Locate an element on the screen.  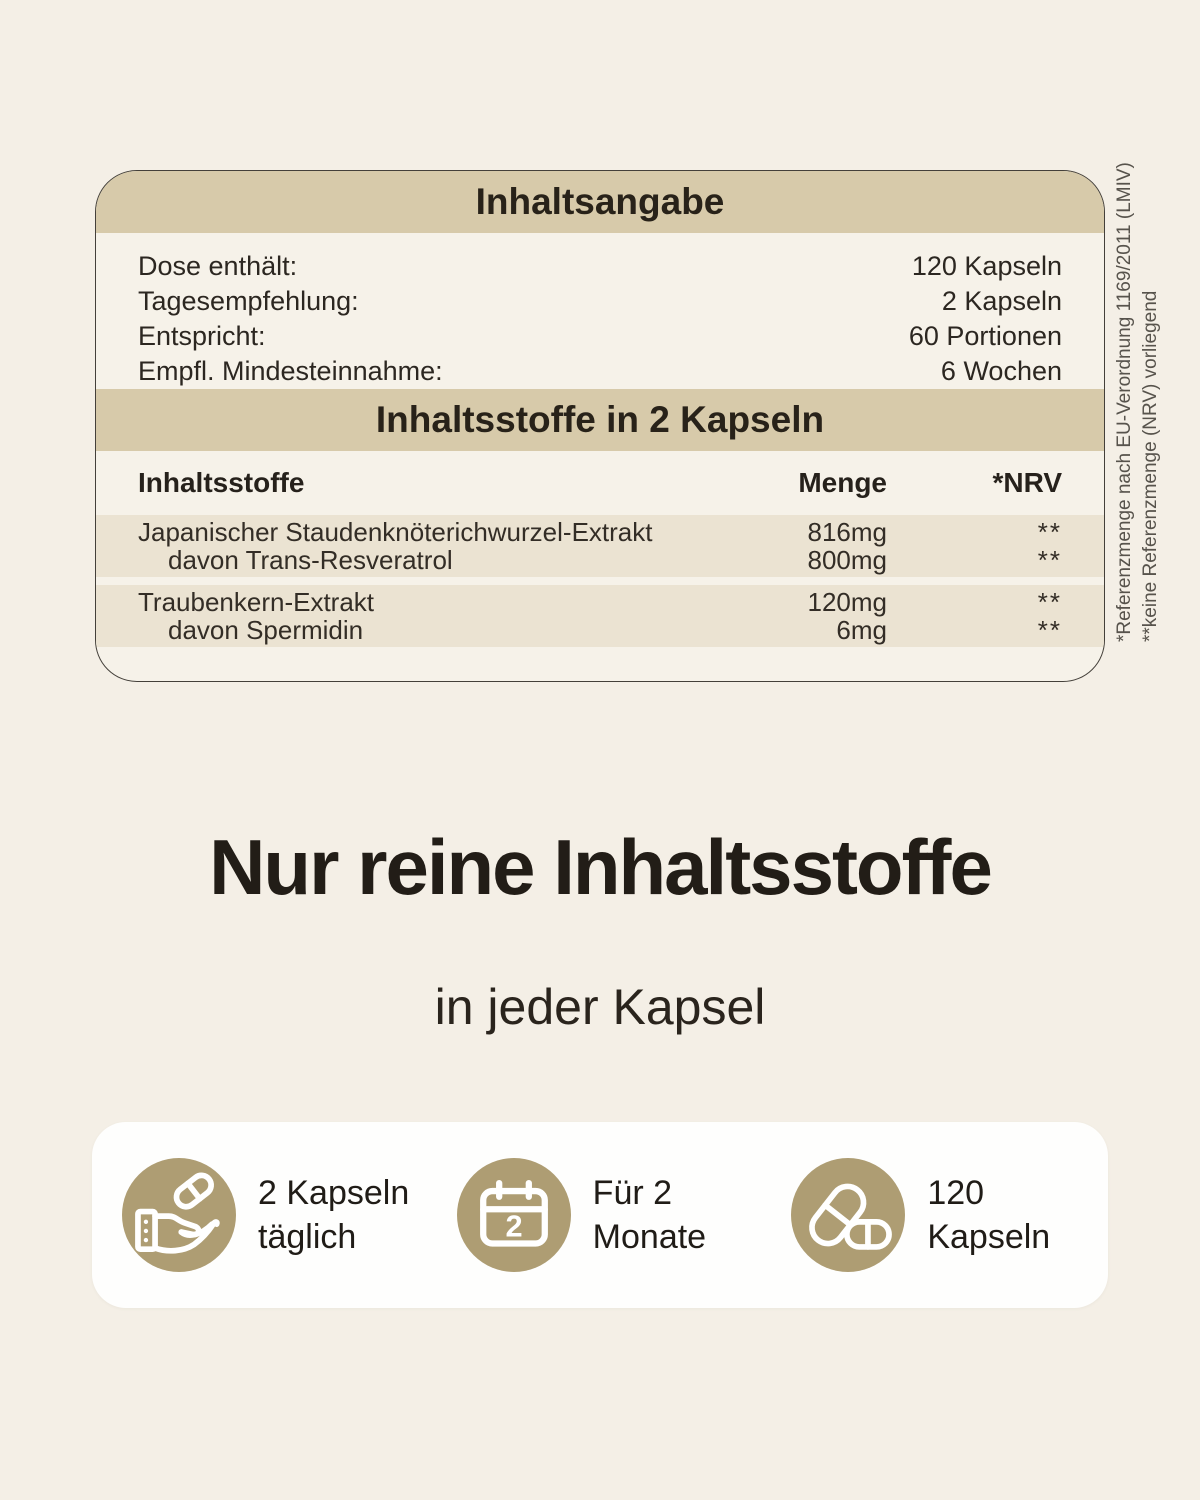
info-label: Tagesempfehlung: is located at coordinates (248, 301).